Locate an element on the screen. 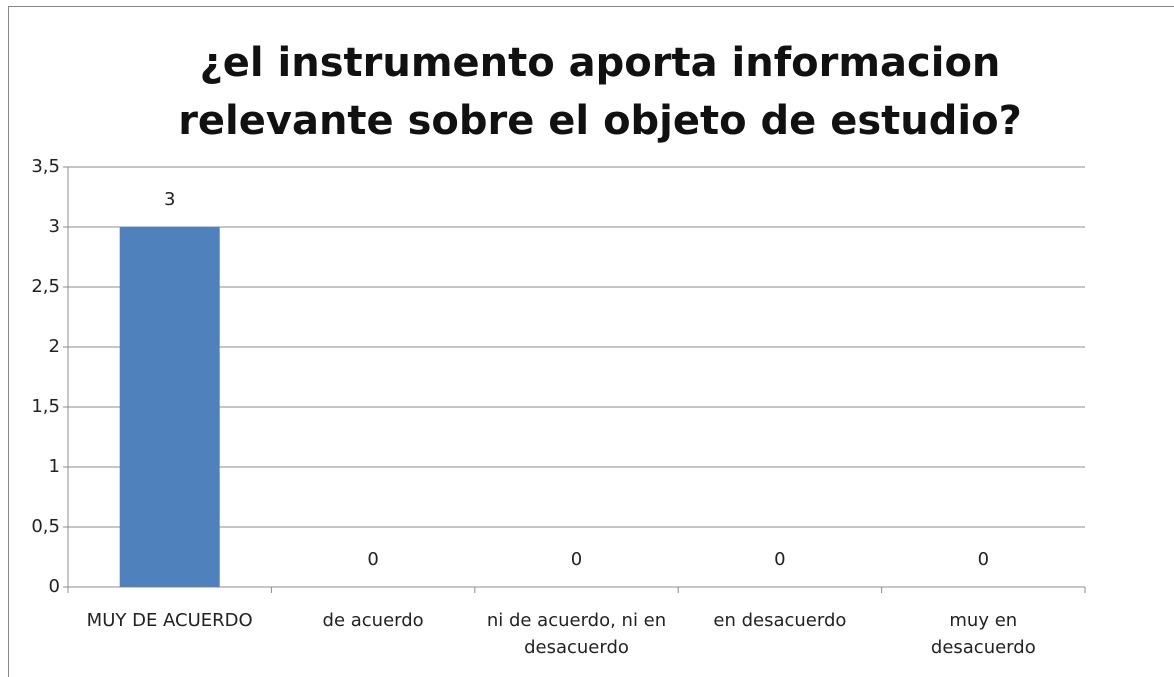 The image size is (1174, 677). y-tick-label: 1 is located at coordinates (54, 466).